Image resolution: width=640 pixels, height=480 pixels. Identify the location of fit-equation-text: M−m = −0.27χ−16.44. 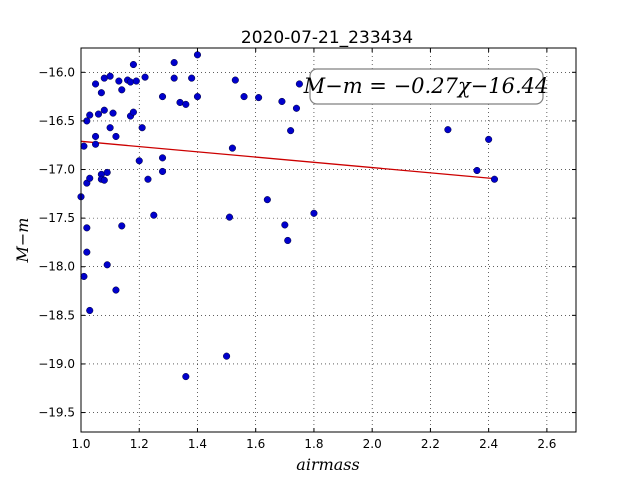
(426, 86).